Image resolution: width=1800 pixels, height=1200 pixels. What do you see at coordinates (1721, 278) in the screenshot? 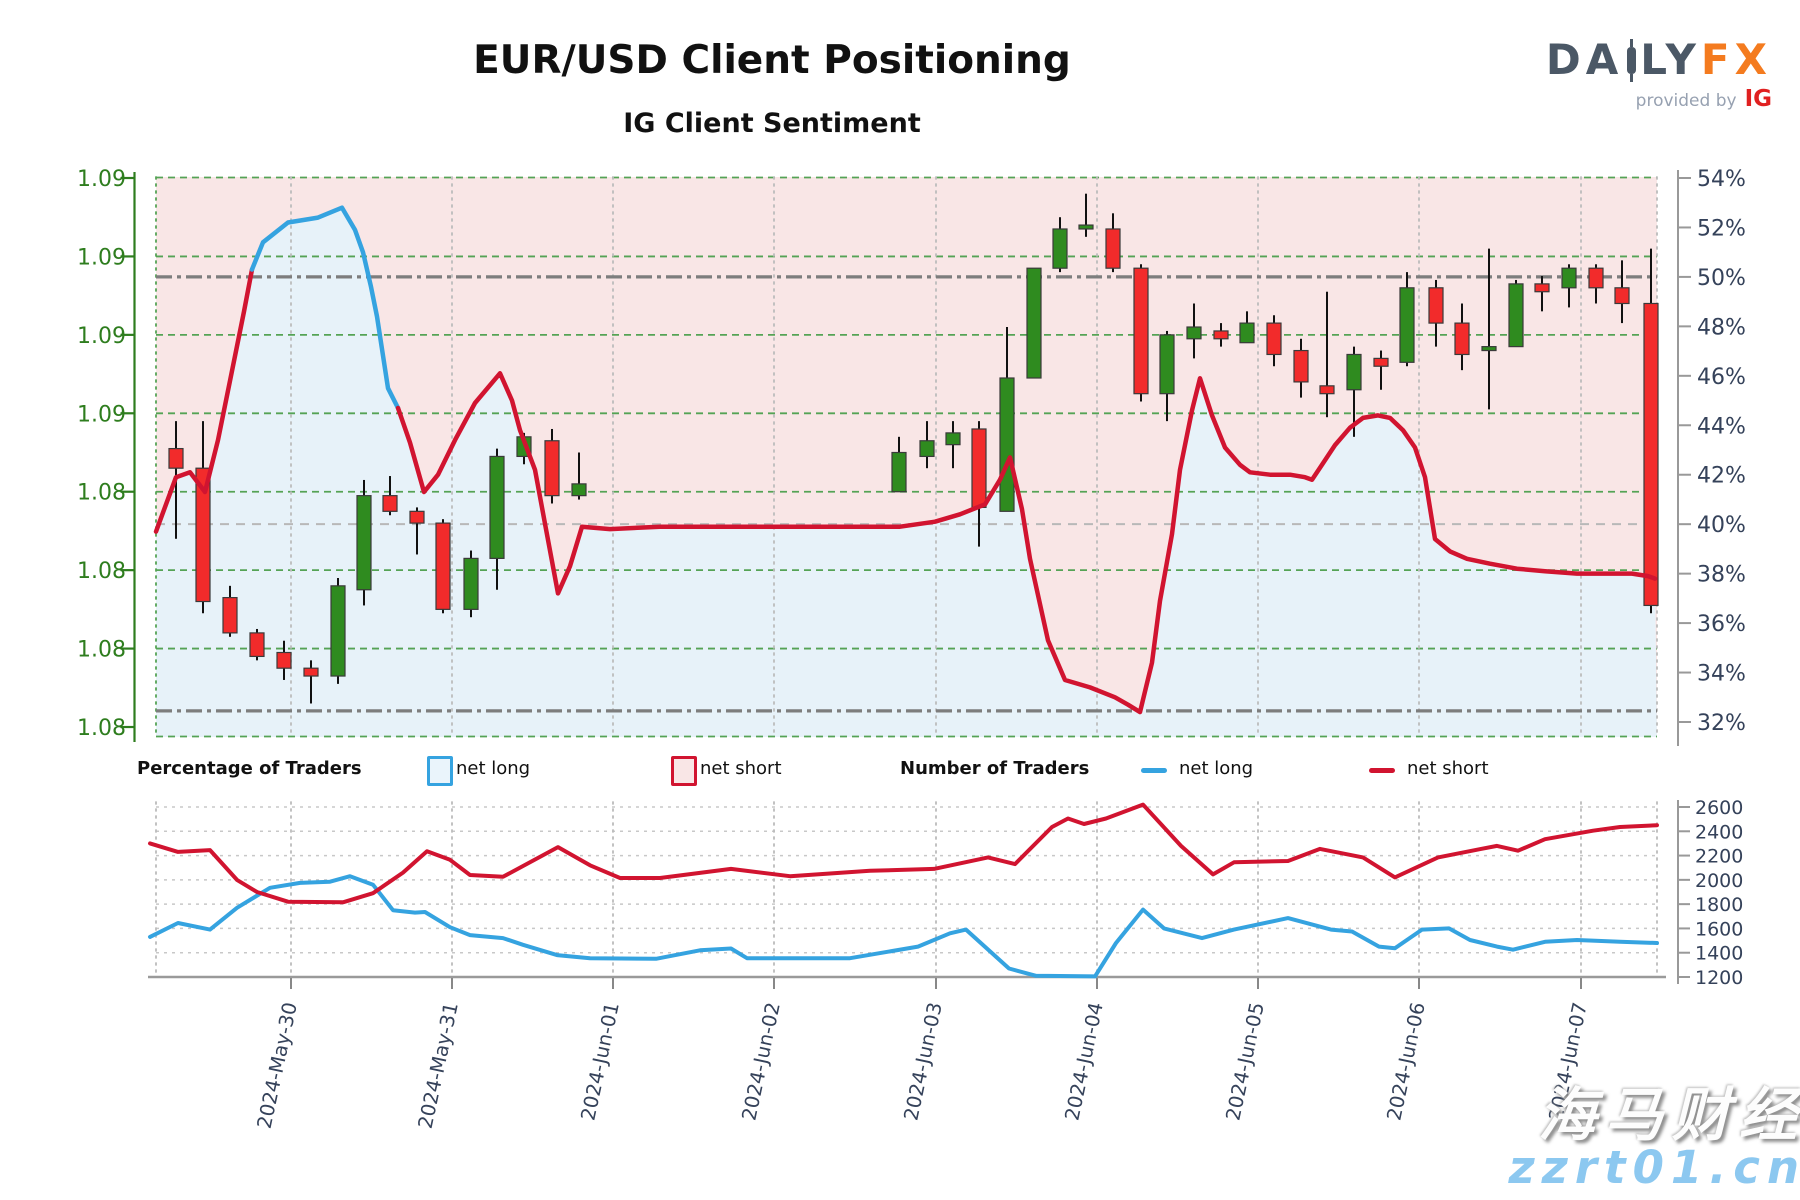
I see `pct-tick-label: 50%` at bounding box center [1721, 278].